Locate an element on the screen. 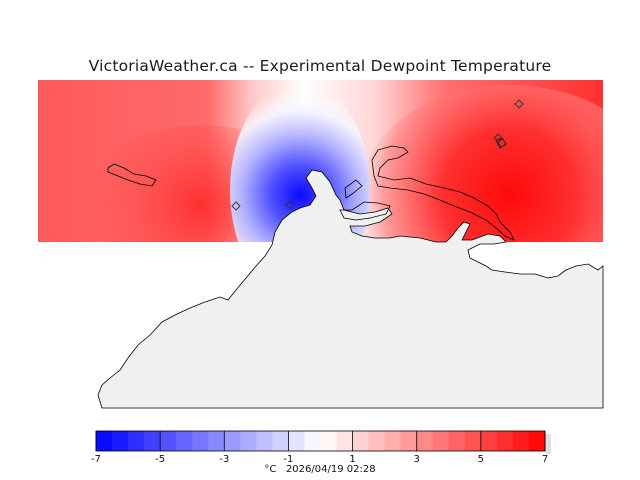  coastline-inlet is located at coordinates (365, 200).